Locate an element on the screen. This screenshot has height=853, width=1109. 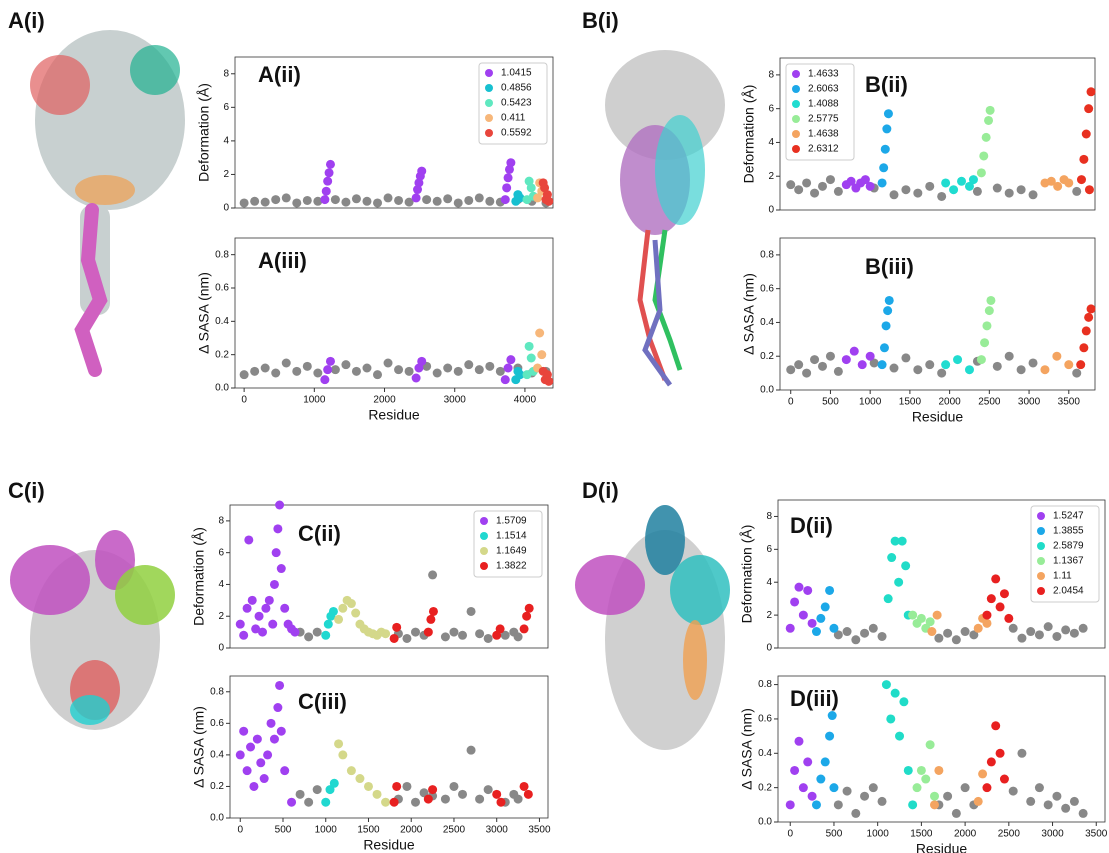
y-tick-label: 8 is located at coordinates (769, 516).